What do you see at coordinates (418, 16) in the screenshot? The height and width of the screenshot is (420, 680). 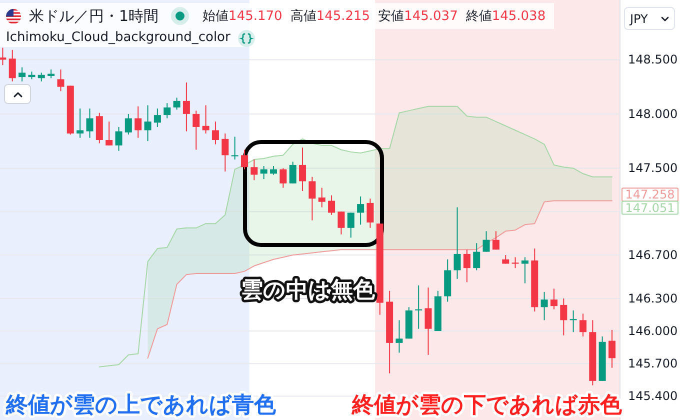 I see `annotation: 安値145.037` at bounding box center [418, 16].